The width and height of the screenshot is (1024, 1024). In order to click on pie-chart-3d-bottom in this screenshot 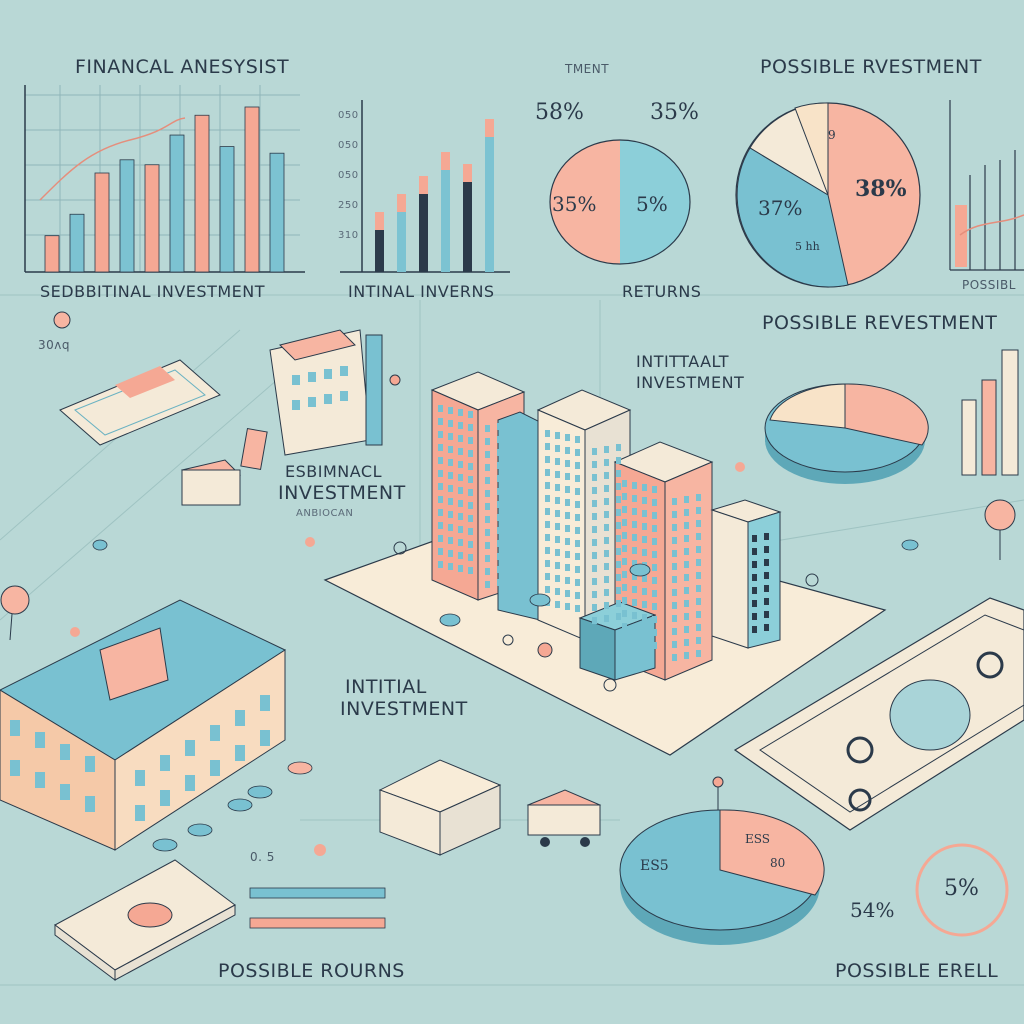, I will do `click(722, 860)`.